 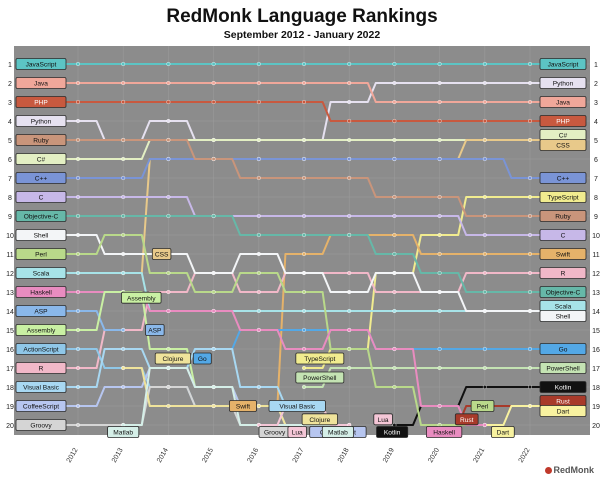 What do you see at coordinates (596, 312) in the screenshot?
I see `y-tick-right: 14` at bounding box center [596, 312].